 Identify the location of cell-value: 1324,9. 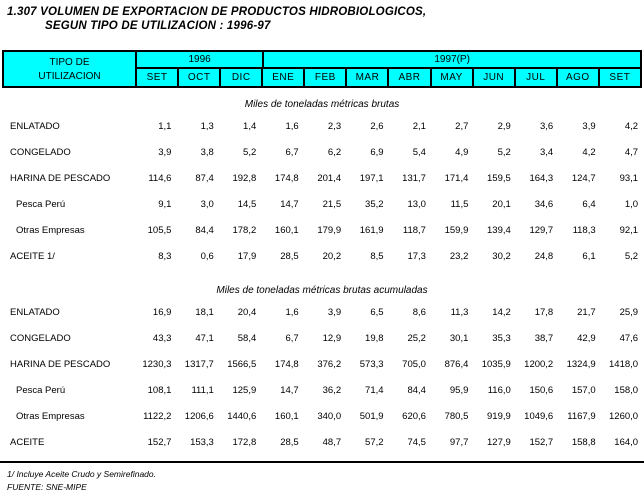
(581, 364).